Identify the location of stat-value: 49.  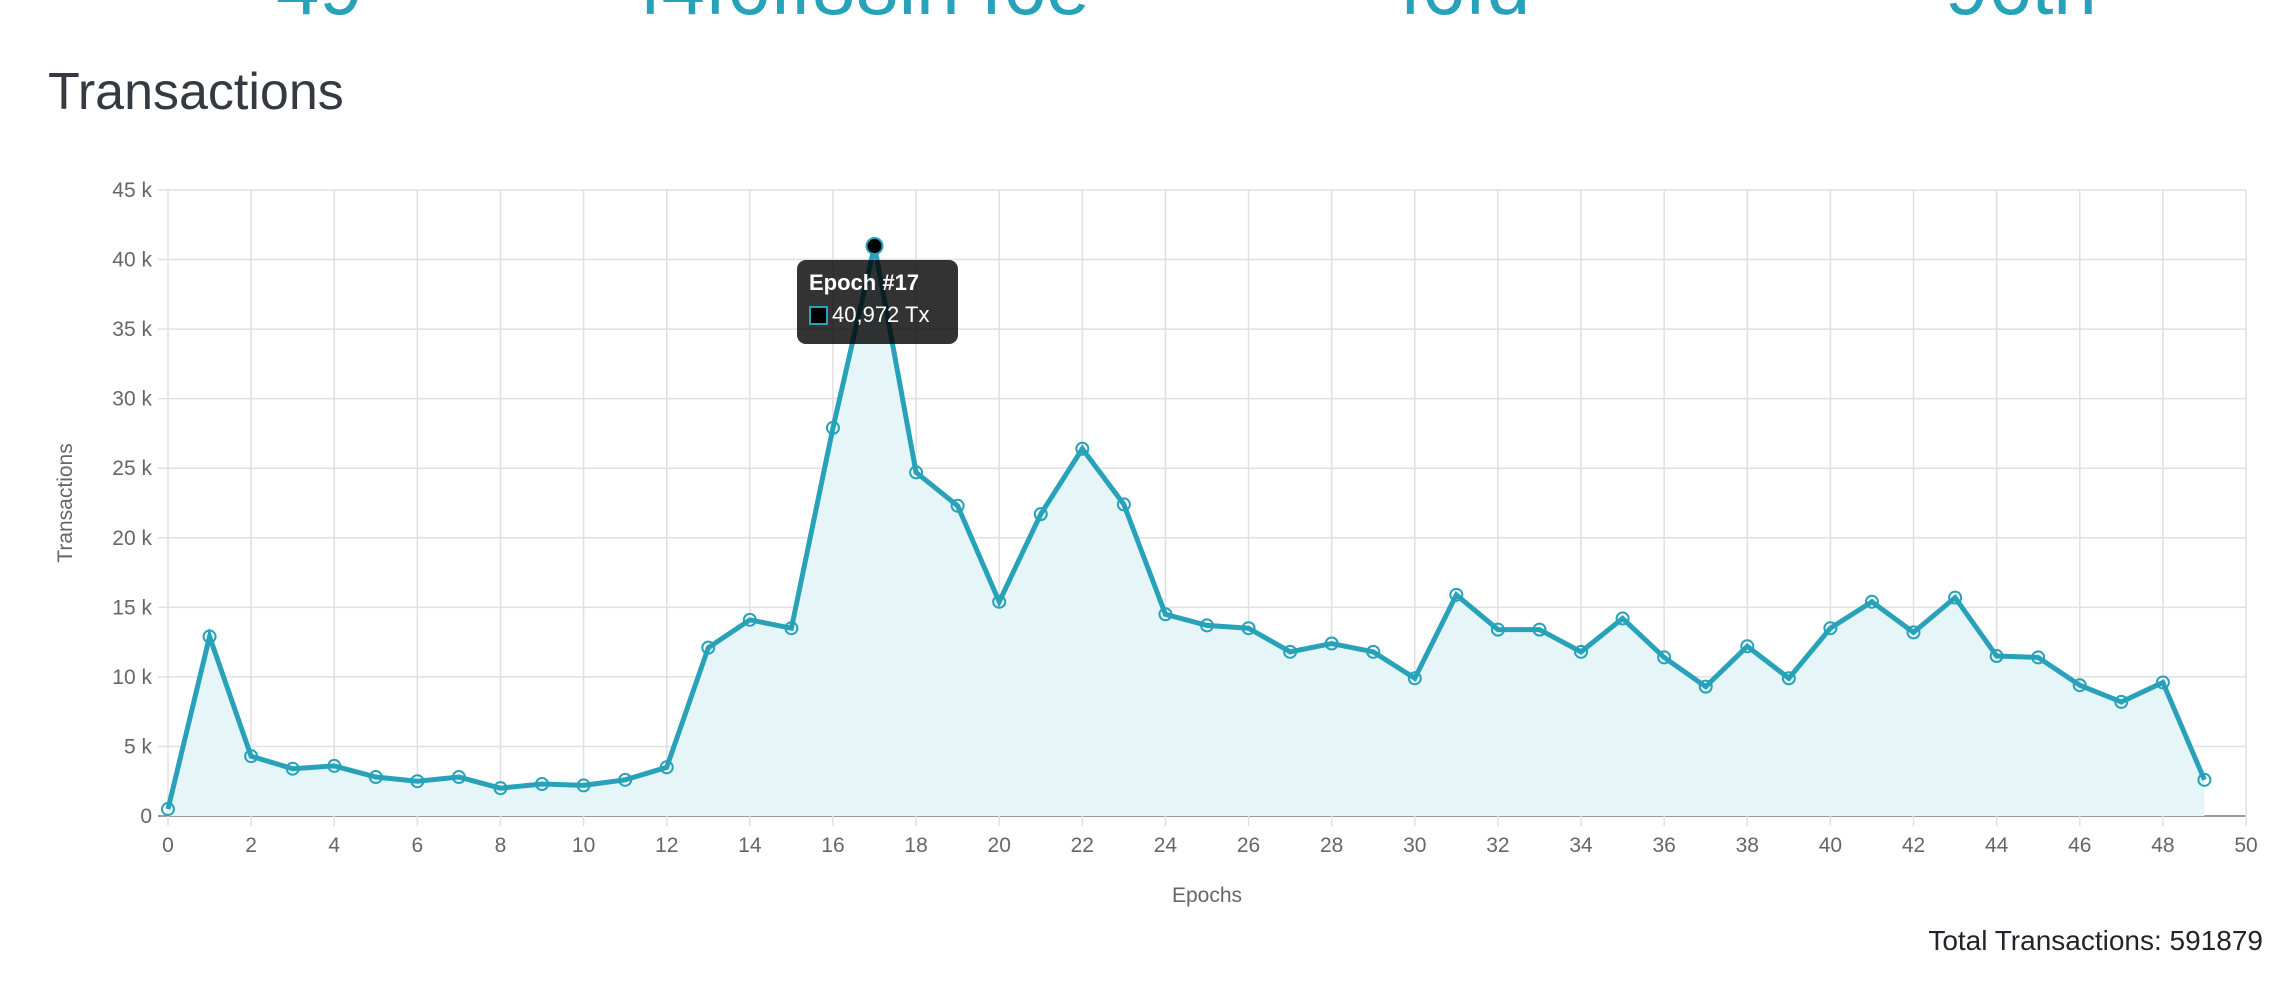
(319, 16).